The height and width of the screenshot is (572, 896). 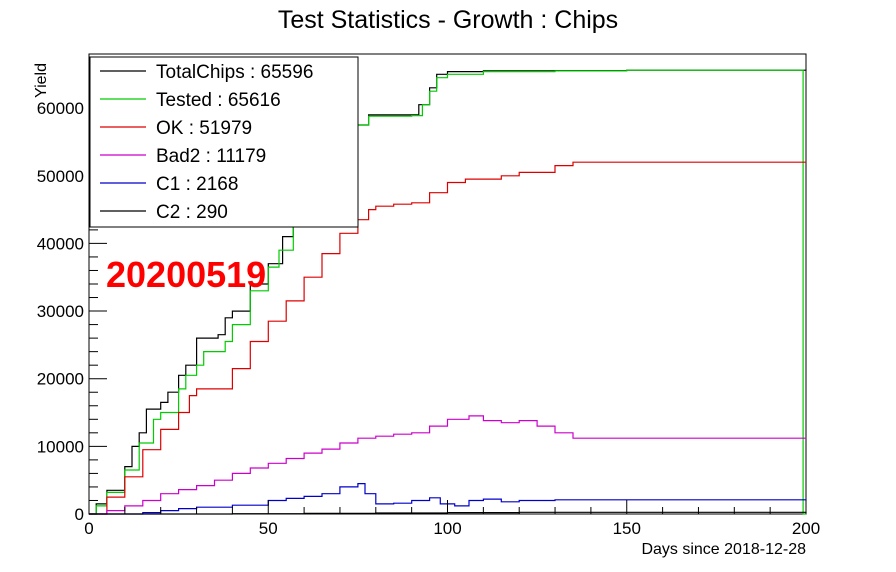 What do you see at coordinates (197, 184) in the screenshot?
I see `legend-label: C1 : 2168` at bounding box center [197, 184].